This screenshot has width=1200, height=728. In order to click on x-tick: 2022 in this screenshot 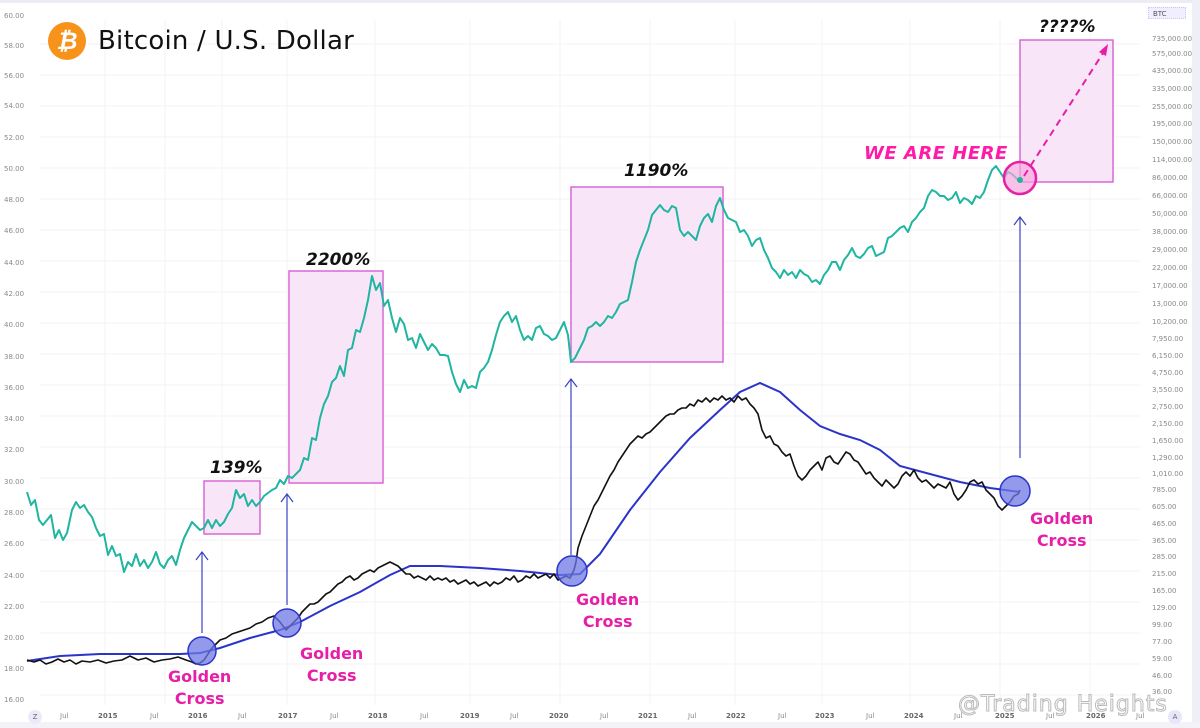, I will do `click(736, 716)`.